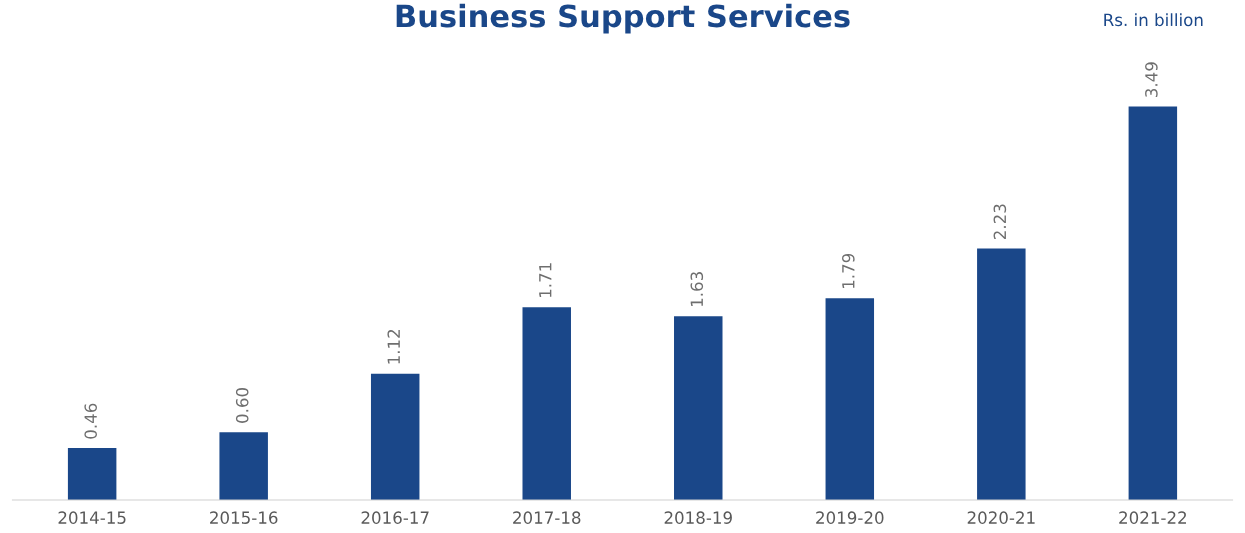 This screenshot has width=1245, height=533. What do you see at coordinates (850, 517) in the screenshot?
I see `x-tick-label: 2019-20` at bounding box center [850, 517].